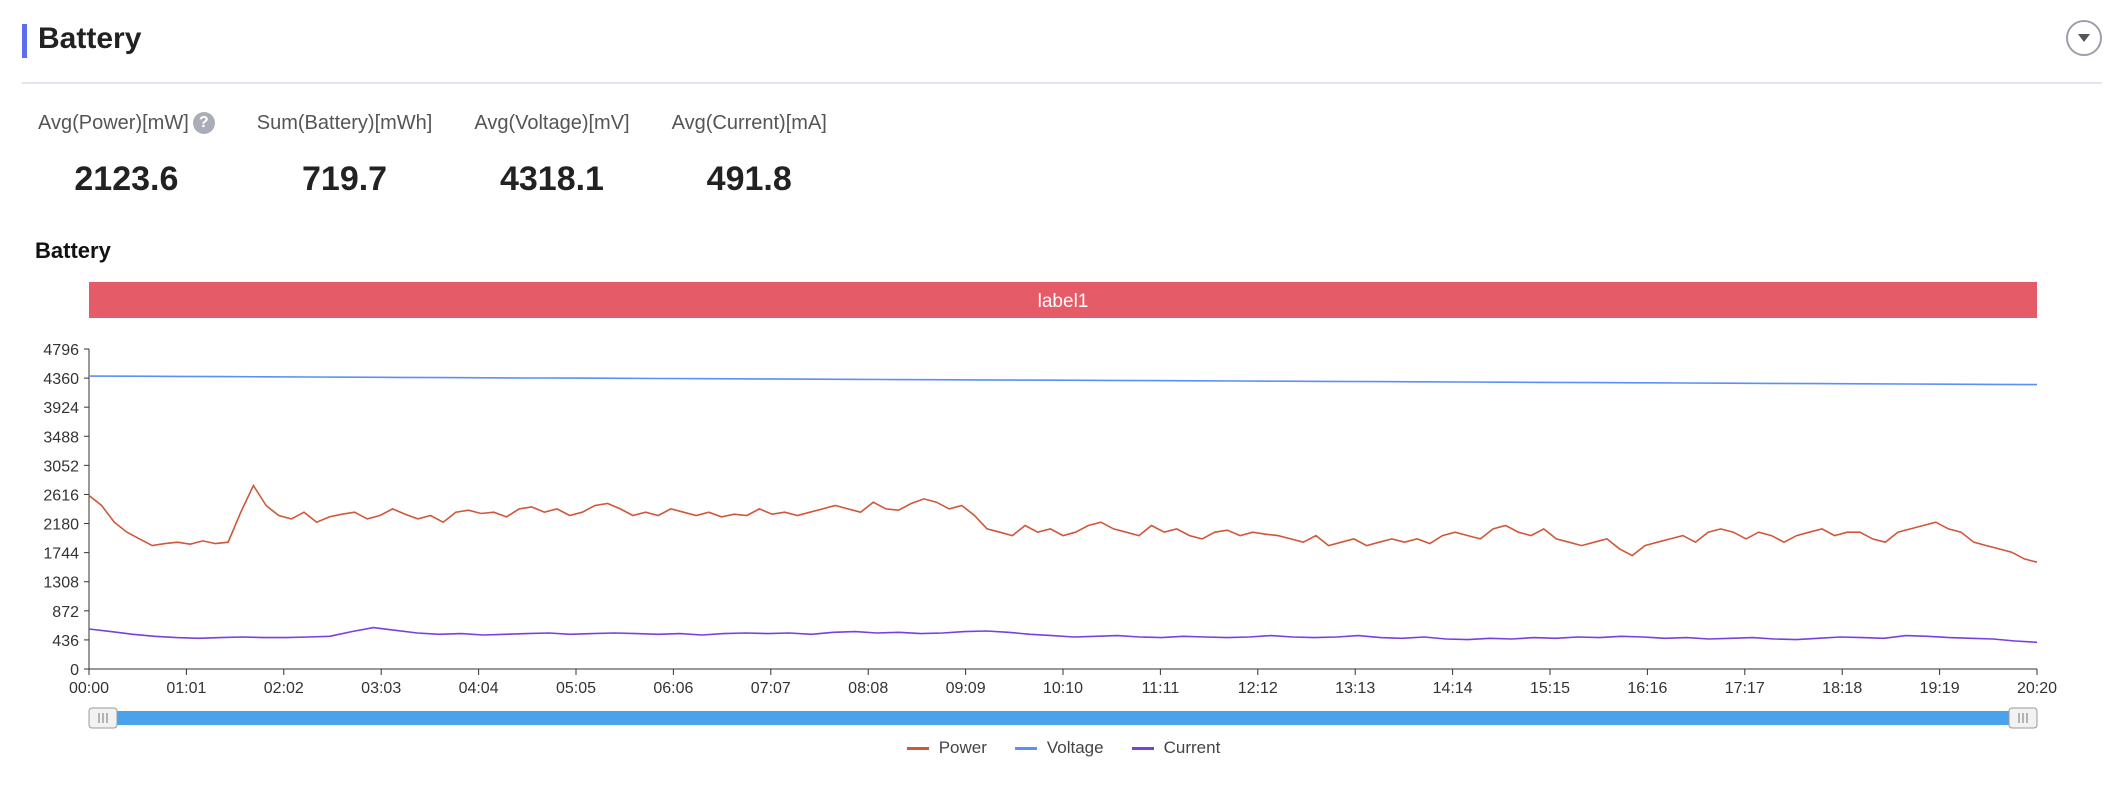 This screenshot has height=791, width=2127. Describe the element at coordinates (749, 153) in the screenshot. I see `metric-avg-current: Avg(Current)[mA] 491.8` at that location.